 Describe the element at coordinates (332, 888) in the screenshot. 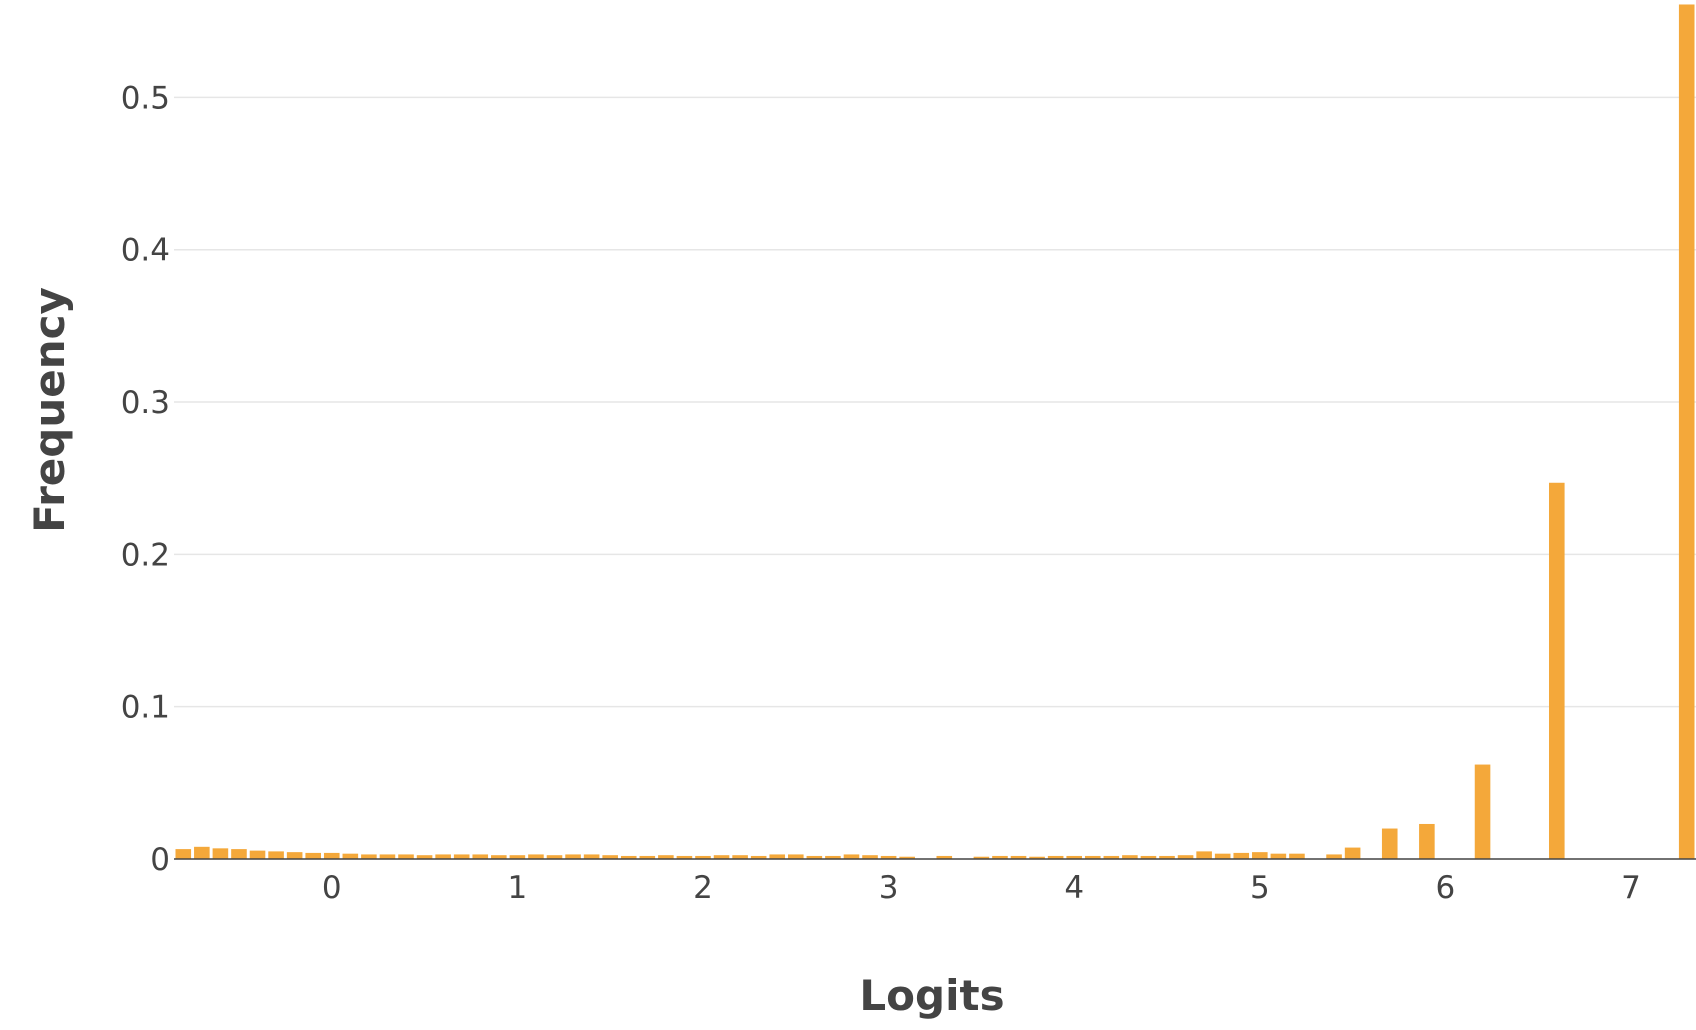

I see `x-tick-label-0: 0` at that location.